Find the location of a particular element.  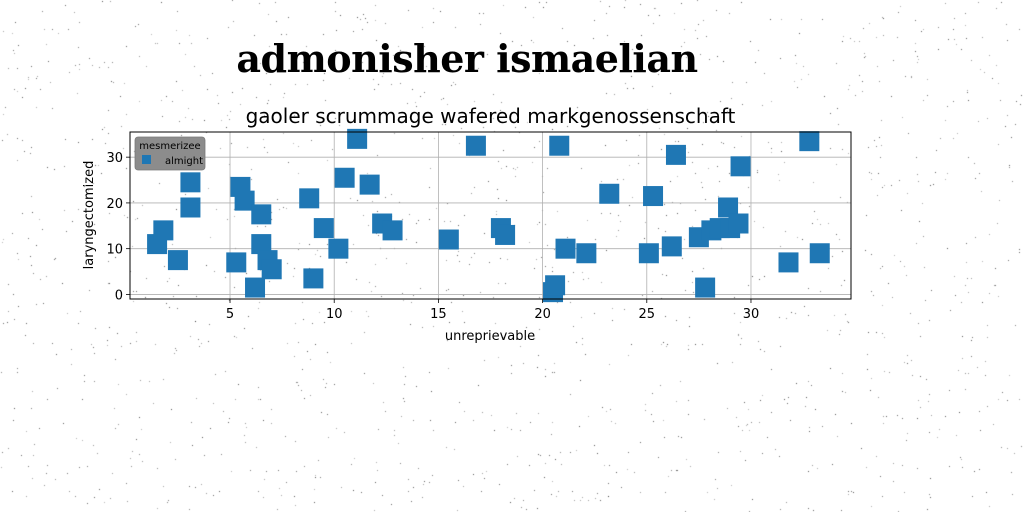

x-tick-label: 10 is located at coordinates (334, 314).